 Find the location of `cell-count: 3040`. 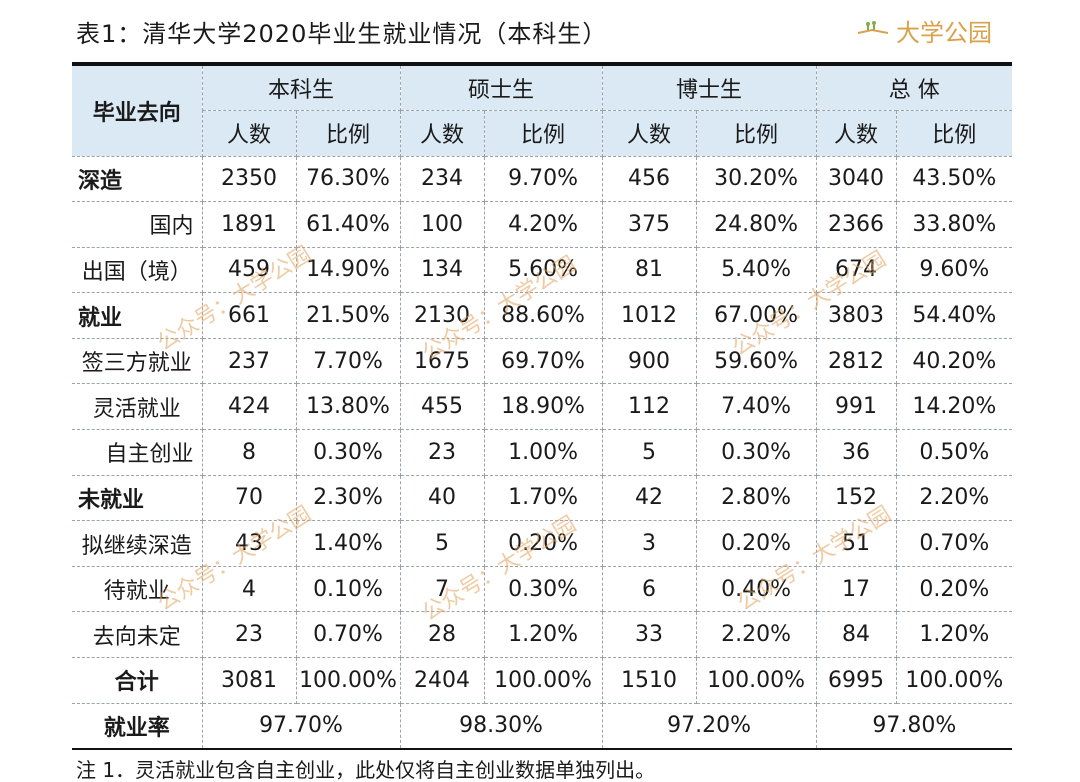

cell-count: 3040 is located at coordinates (856, 179).